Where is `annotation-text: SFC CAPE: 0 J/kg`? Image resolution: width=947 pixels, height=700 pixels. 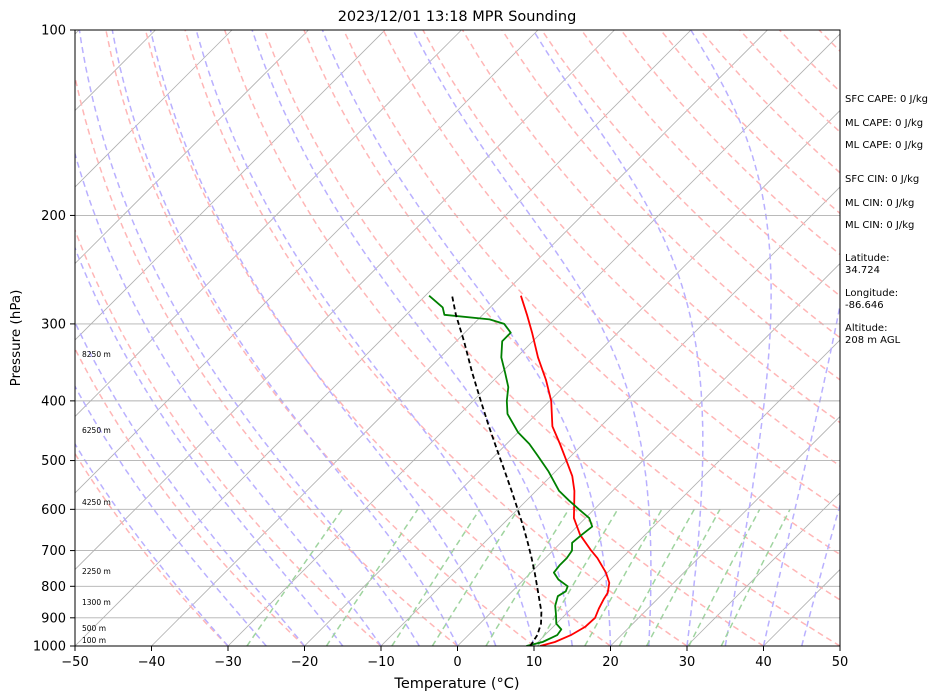 annotation-text: SFC CAPE: 0 J/kg is located at coordinates (886, 99).